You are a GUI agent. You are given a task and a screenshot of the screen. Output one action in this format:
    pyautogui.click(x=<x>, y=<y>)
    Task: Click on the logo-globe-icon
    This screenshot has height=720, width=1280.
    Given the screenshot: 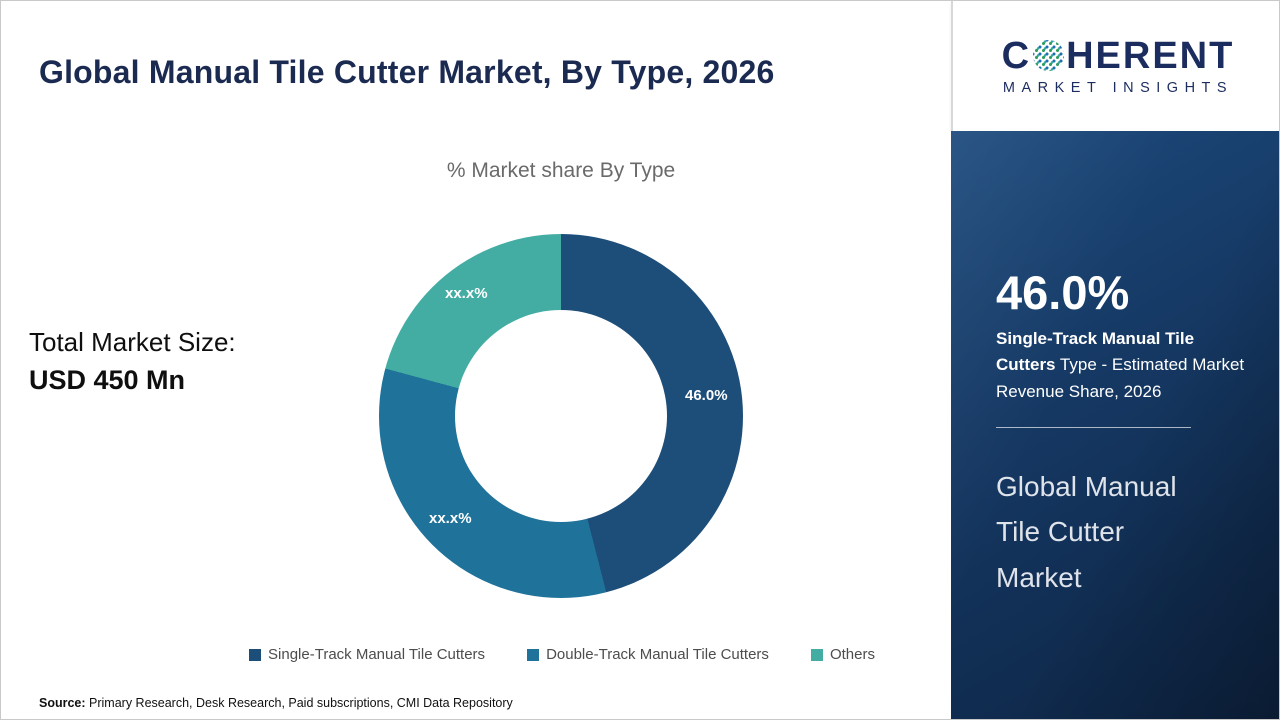 What is the action you would take?
    pyautogui.click(x=1049, y=55)
    